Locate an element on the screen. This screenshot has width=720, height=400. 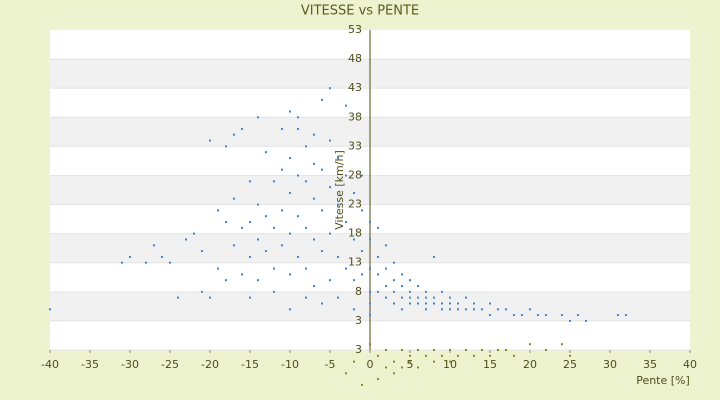
x-tick-label: 40 is located at coordinates (690, 364).